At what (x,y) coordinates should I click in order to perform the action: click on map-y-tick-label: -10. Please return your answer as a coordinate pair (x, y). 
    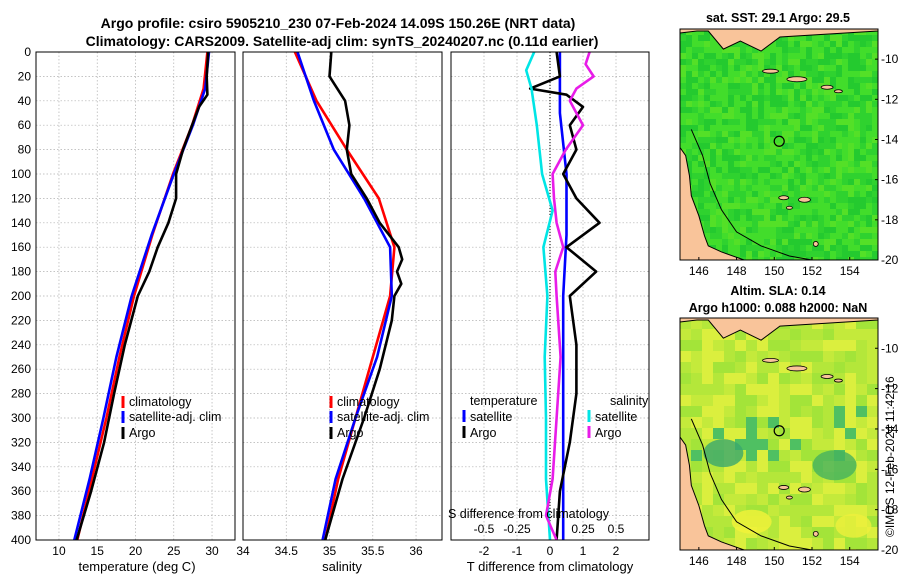
    Looking at the image, I should click on (890, 348).